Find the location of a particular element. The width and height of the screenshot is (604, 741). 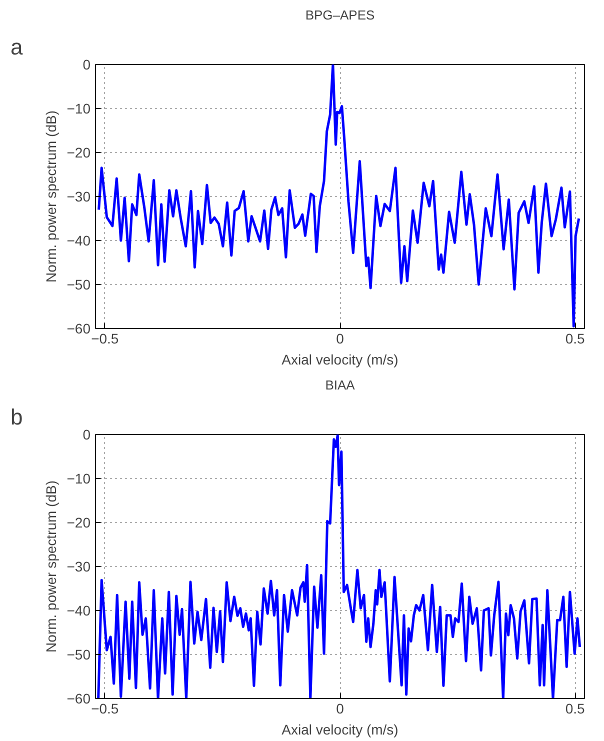

text: b is located at coordinates (16, 417).